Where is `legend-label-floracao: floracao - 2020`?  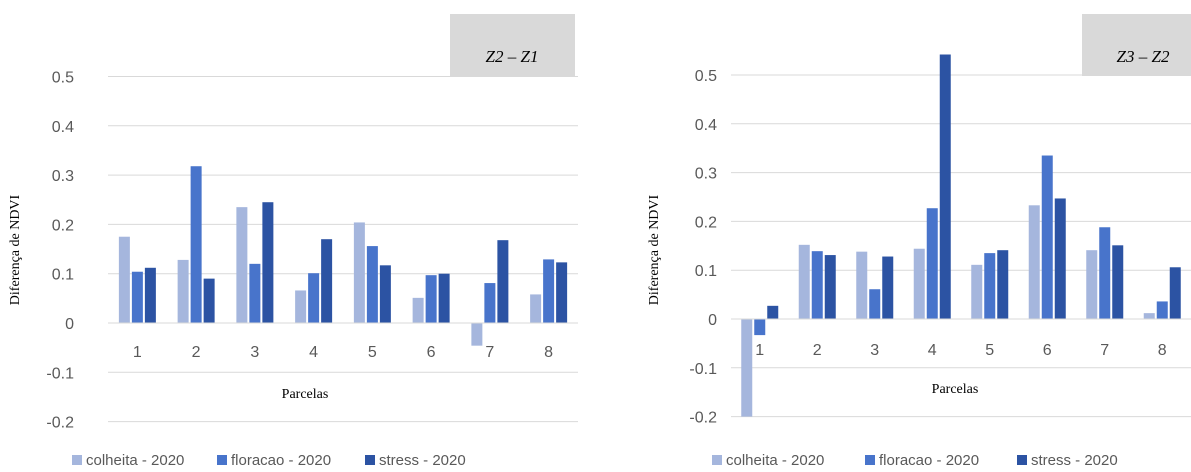 legend-label-floracao: floracao - 2020 is located at coordinates (281, 460).